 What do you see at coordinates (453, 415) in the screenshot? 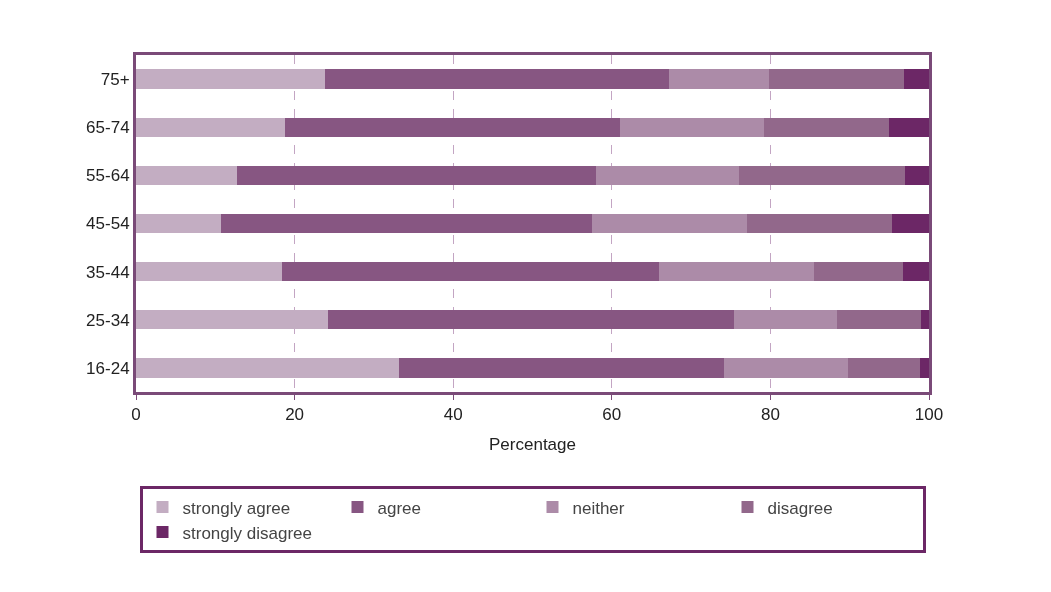
I see `x-tick-label: 40` at bounding box center [453, 415].